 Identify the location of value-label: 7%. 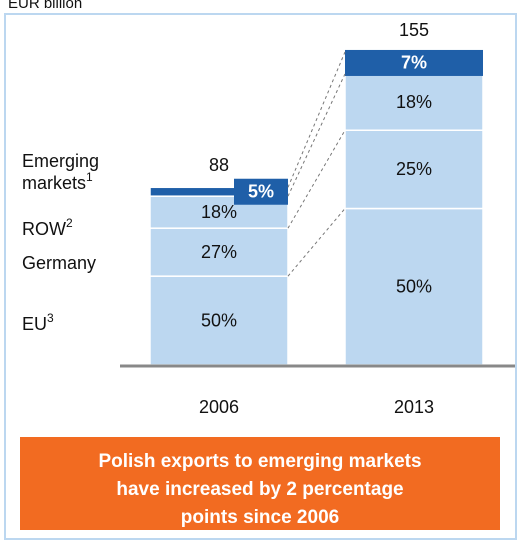
(414, 63).